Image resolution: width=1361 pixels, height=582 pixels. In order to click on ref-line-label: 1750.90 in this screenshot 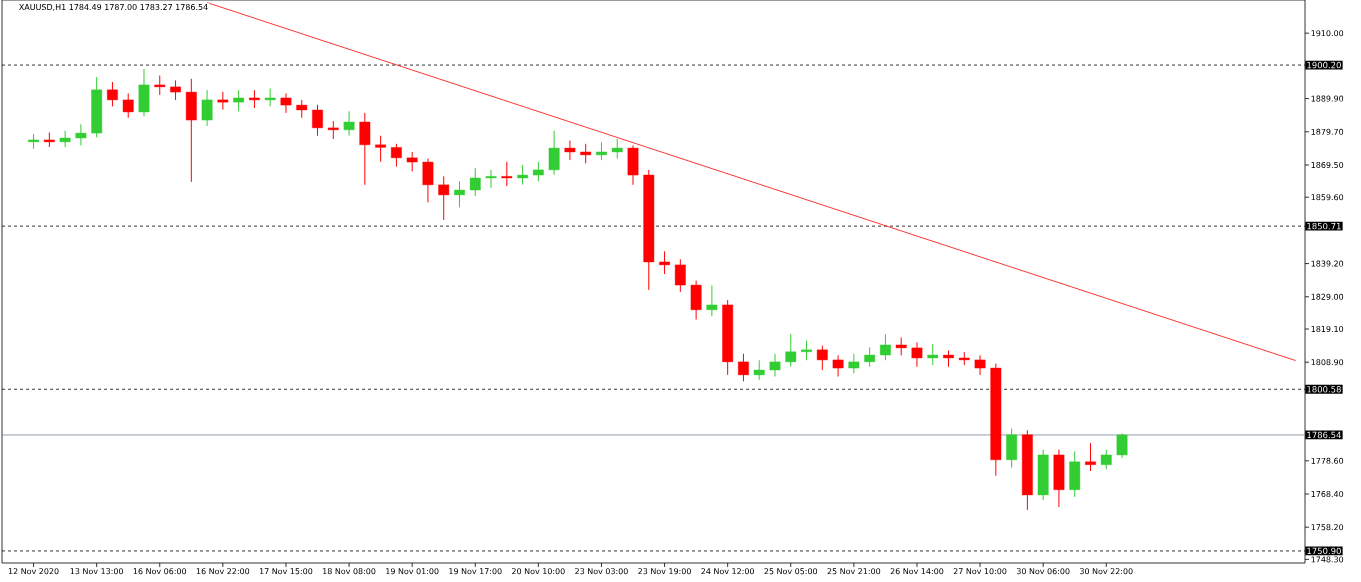, I will do `click(1324, 551)`.